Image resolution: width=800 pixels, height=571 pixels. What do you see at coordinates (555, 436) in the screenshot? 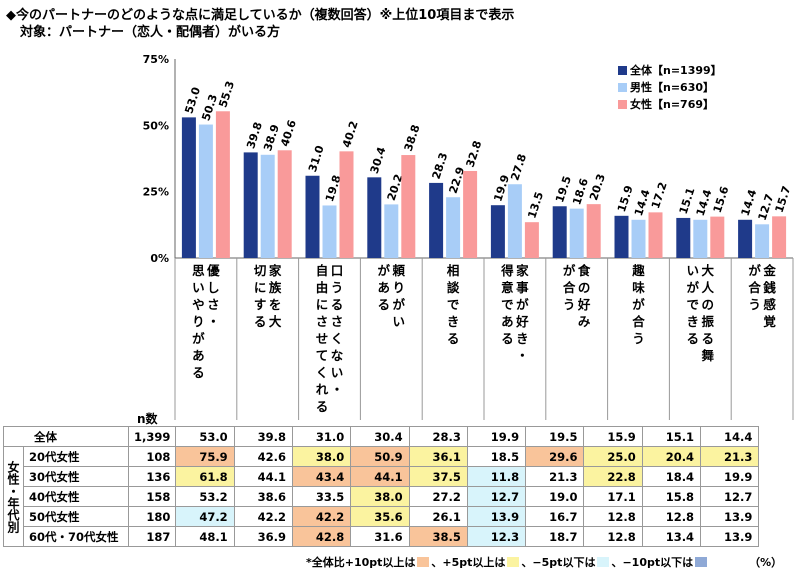
I see `table-cell: 19.5` at bounding box center [555, 436].